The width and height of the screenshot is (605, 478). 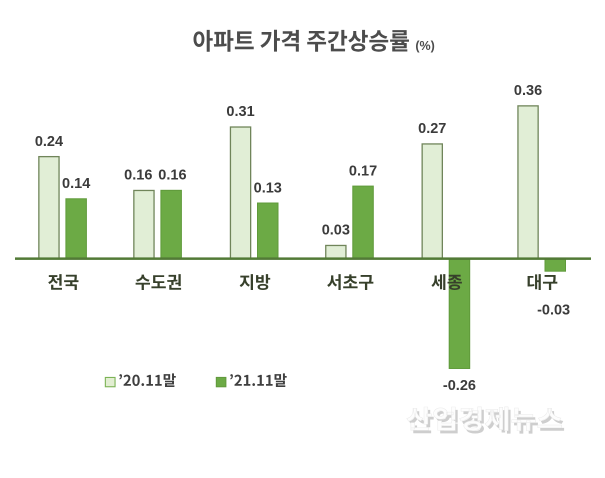 What do you see at coordinates (336, 231) in the screenshot?
I see `svg-text: 0.03` at bounding box center [336, 231].